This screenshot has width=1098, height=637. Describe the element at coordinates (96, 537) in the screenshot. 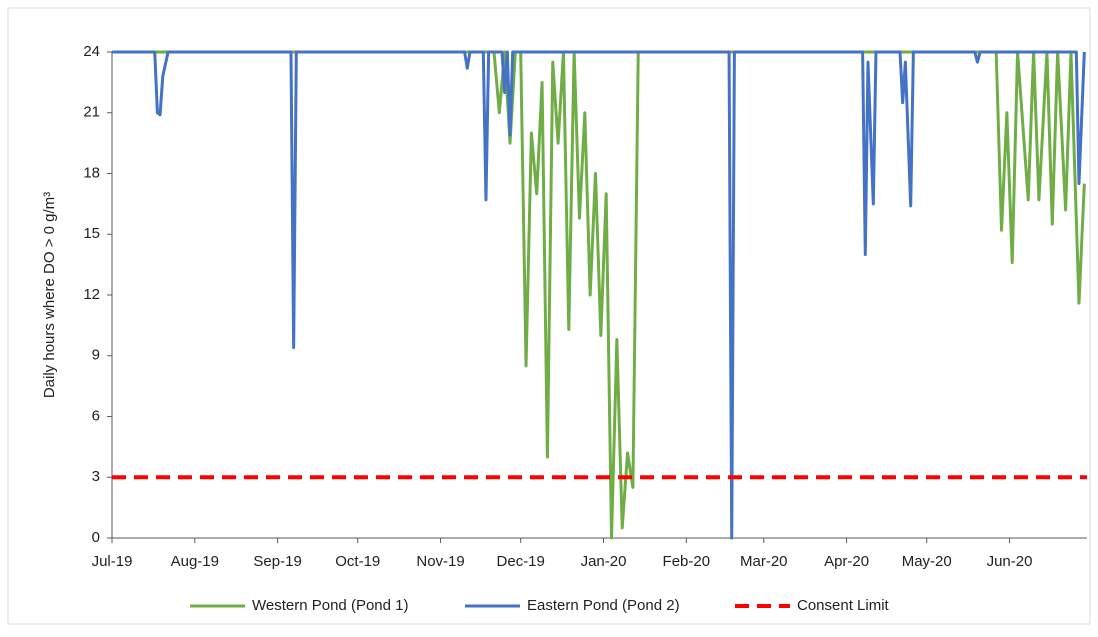

I see `y-tick-label: 0` at that location.